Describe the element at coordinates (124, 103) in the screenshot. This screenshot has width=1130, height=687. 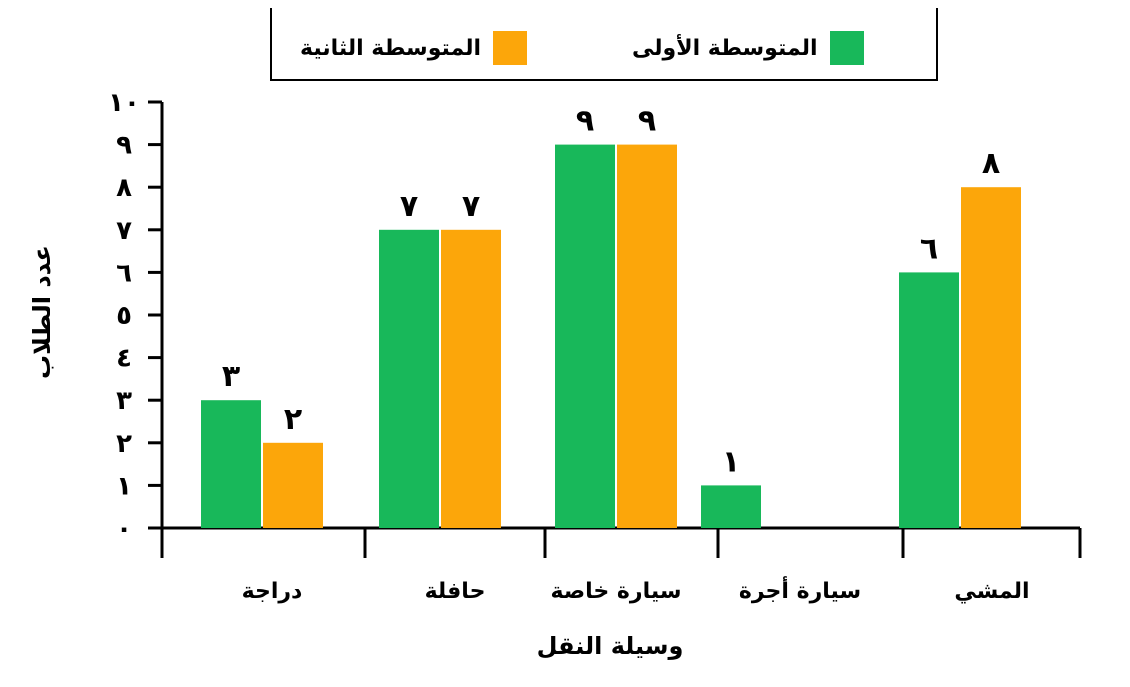
I see `y-tick-label: ١٠` at that location.